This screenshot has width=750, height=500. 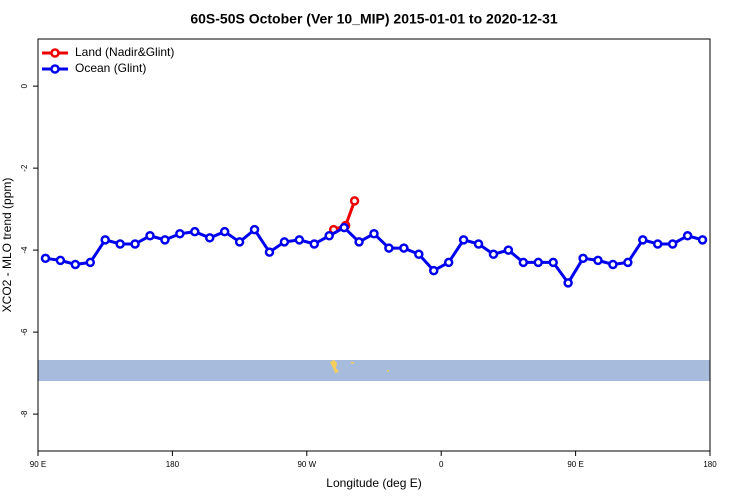 I want to click on y-tick-label: 0, so click(x=24, y=85).